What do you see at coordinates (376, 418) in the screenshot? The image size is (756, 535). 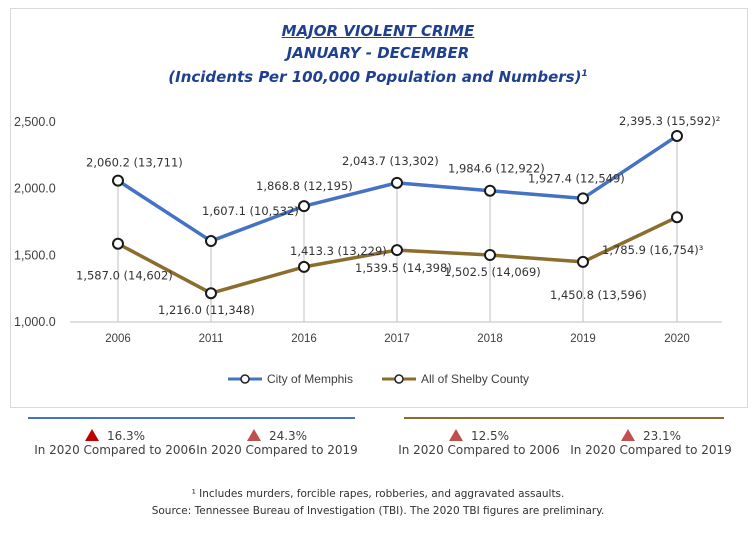 I see `separator-lines` at bounding box center [376, 418].